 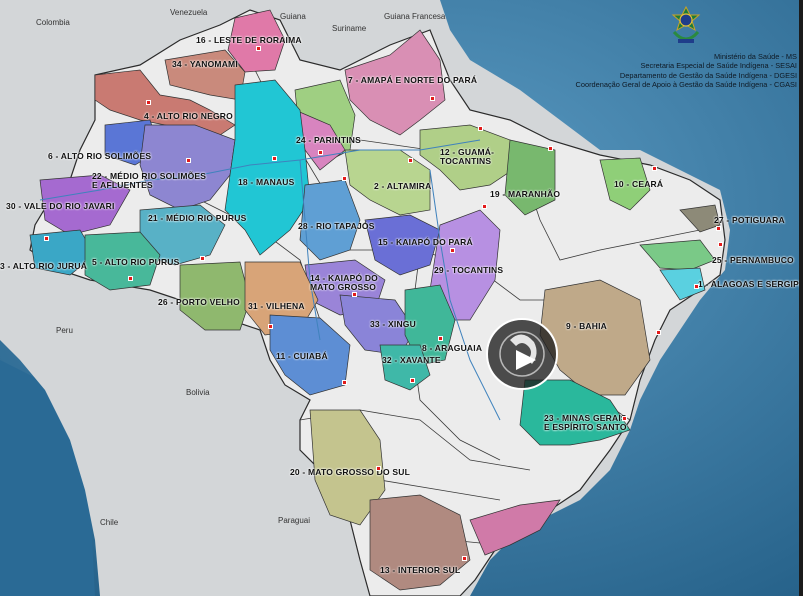 I want to click on dsei-label-minas-gerais: 23 - MINAS GERAIS E ESPÍRITO SANTO, so click(x=585, y=422).